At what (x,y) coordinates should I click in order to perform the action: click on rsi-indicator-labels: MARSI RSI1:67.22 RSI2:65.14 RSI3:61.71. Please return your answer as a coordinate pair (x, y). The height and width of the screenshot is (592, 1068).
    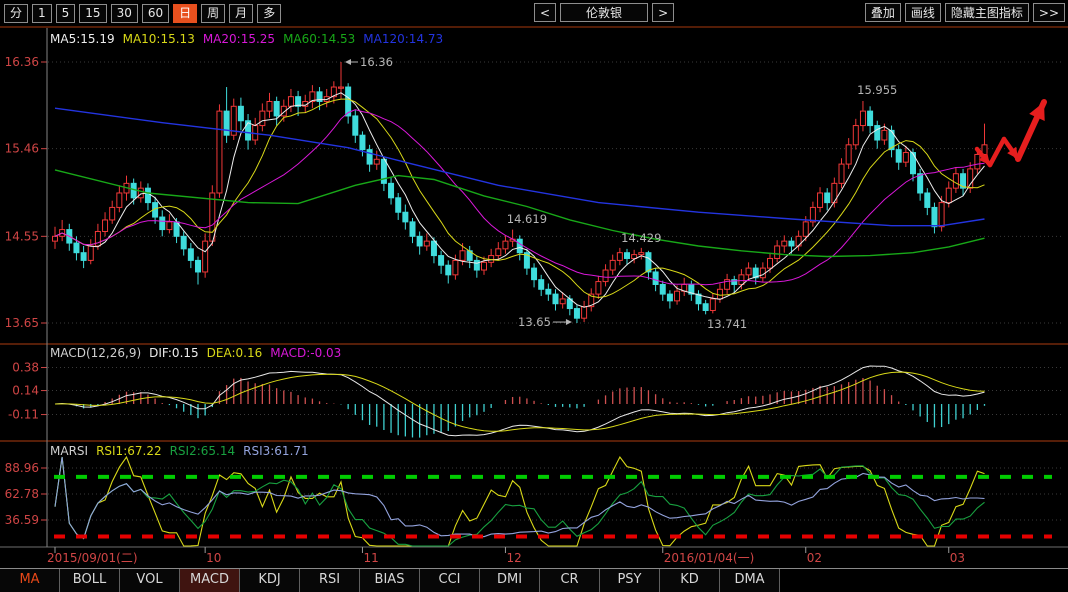
    Looking at the image, I should click on (183, 451).